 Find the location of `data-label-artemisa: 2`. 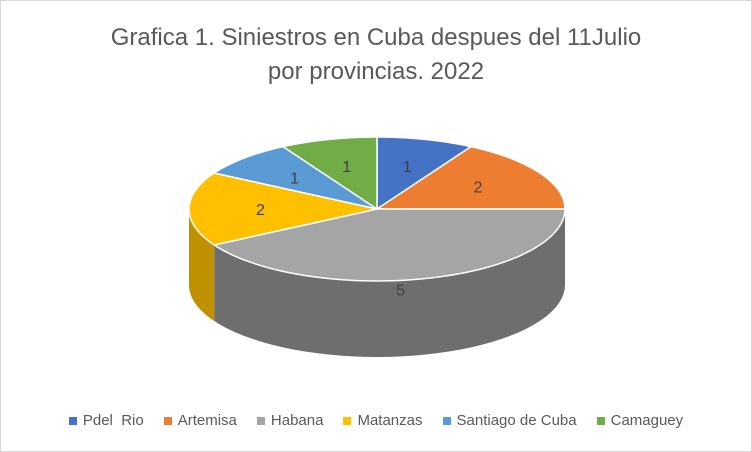

data-label-artemisa: 2 is located at coordinates (477, 188).